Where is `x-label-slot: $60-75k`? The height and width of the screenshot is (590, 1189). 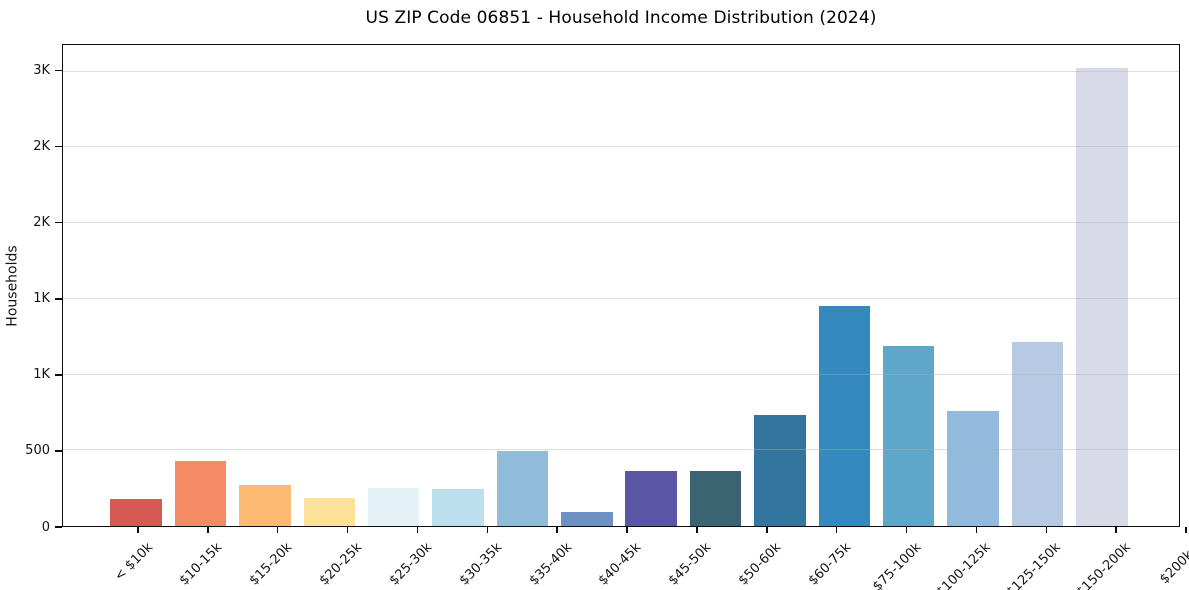 x-label-slot: $60-75k is located at coordinates (837, 561).